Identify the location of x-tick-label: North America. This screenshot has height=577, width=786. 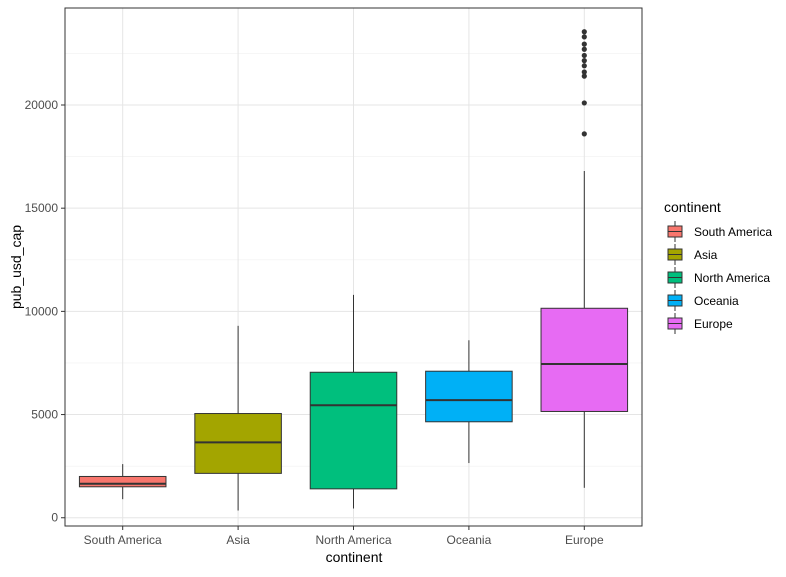
(353, 540).